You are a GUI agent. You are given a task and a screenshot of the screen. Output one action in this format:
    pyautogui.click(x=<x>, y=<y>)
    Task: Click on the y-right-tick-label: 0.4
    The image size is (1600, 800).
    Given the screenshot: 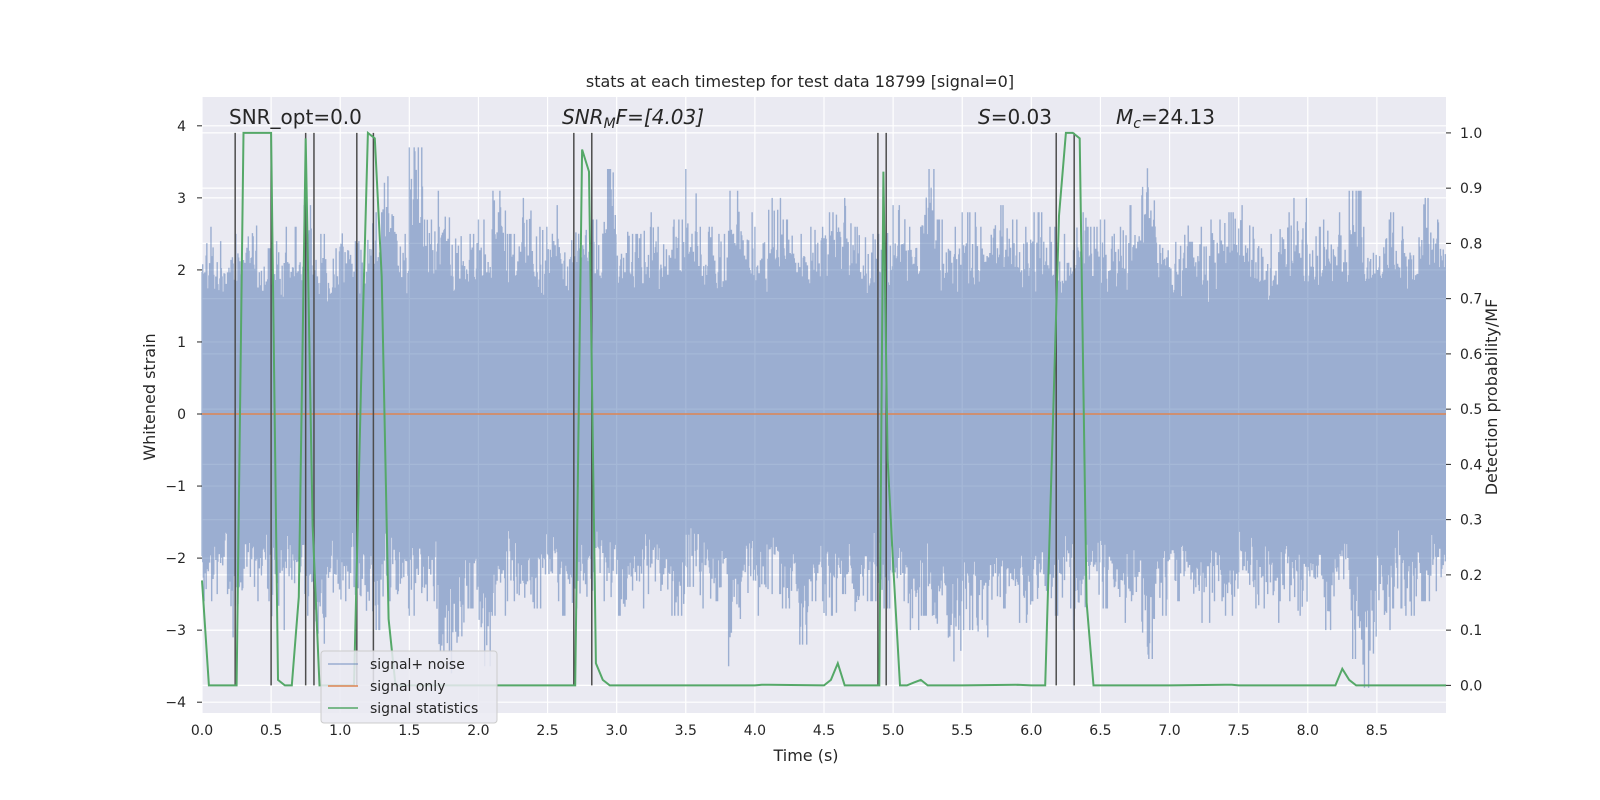 What is the action you would take?
    pyautogui.click(x=1471, y=465)
    